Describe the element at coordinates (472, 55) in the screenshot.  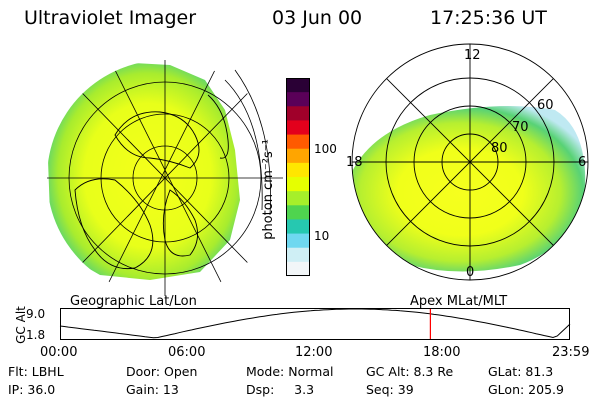
I see `mlt-label-12: 12` at that location.